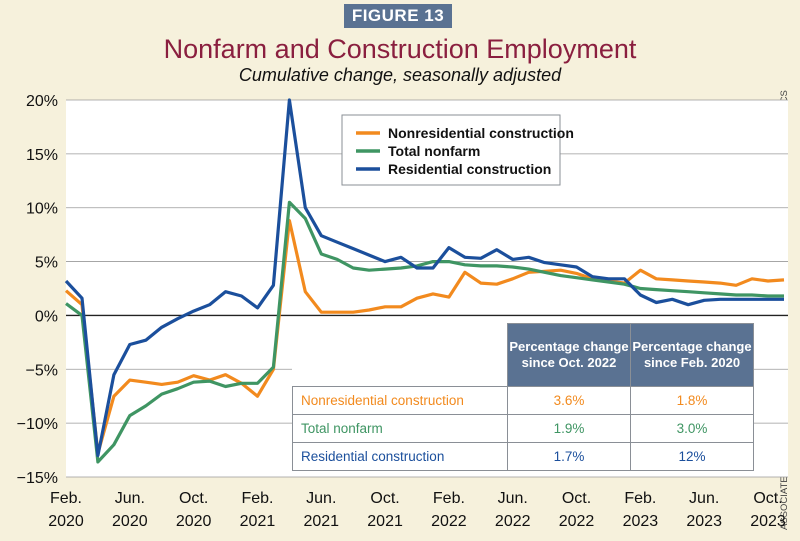 The width and height of the screenshot is (800, 541). I want to click on y-tick-label: 0%, so click(46, 316).